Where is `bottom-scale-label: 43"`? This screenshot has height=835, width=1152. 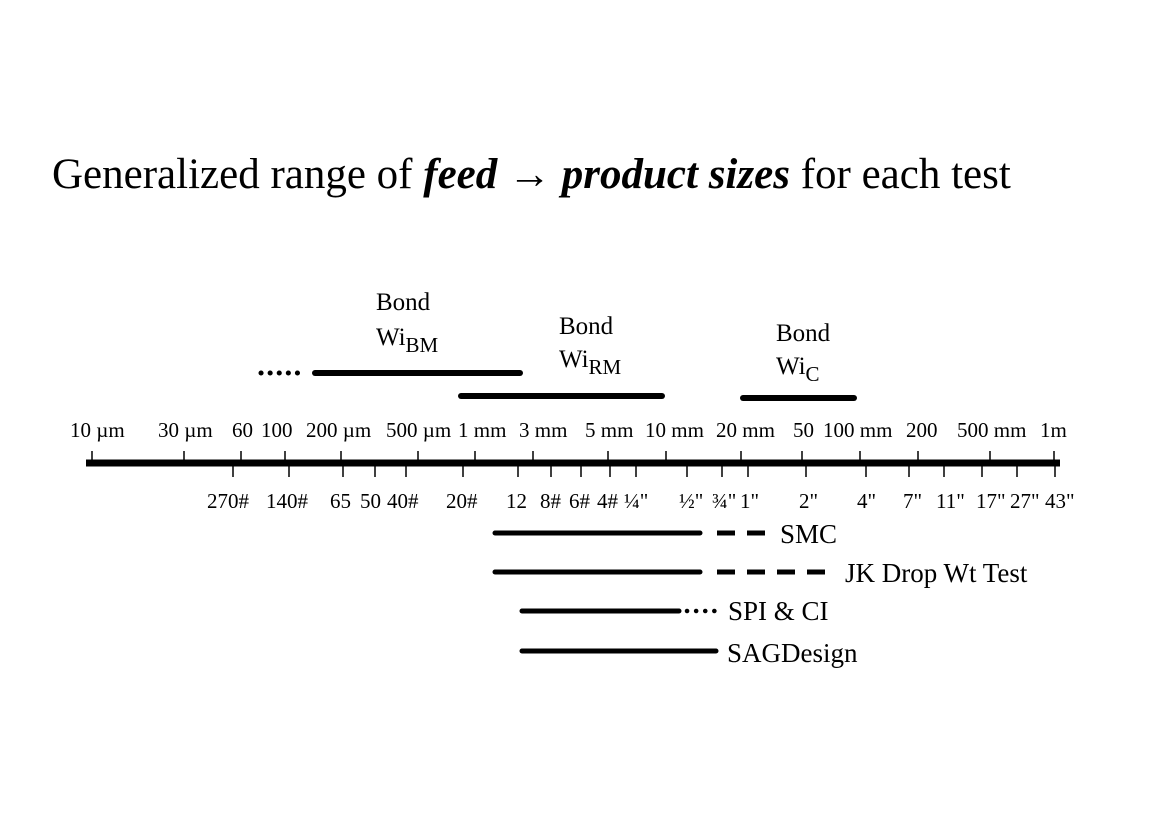
bottom-scale-label: 43" is located at coordinates (1060, 501).